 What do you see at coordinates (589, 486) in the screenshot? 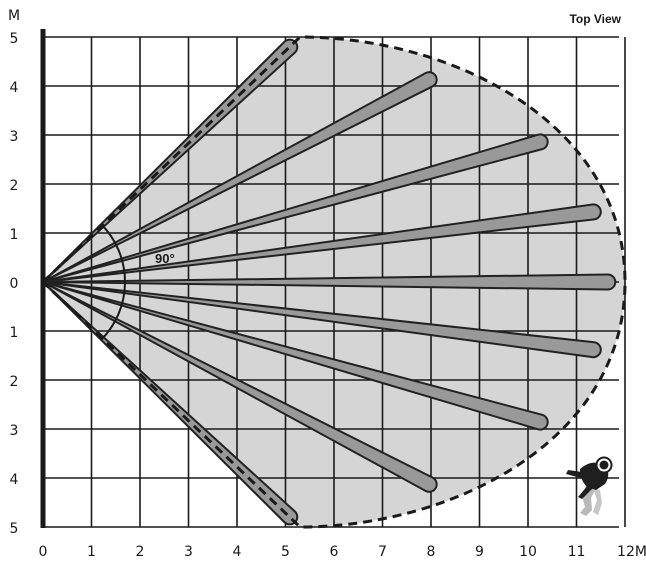
I see `walking-person-icon` at bounding box center [589, 486].